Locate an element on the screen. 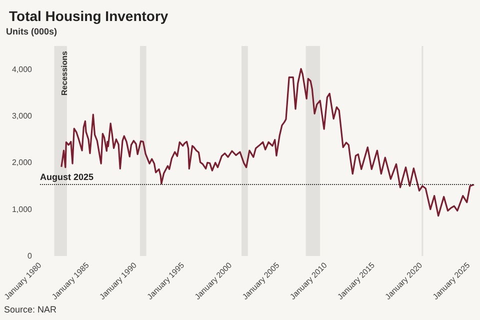 The width and height of the screenshot is (480, 320). chart-title: Total Housing Inventory is located at coordinates (88, 16).